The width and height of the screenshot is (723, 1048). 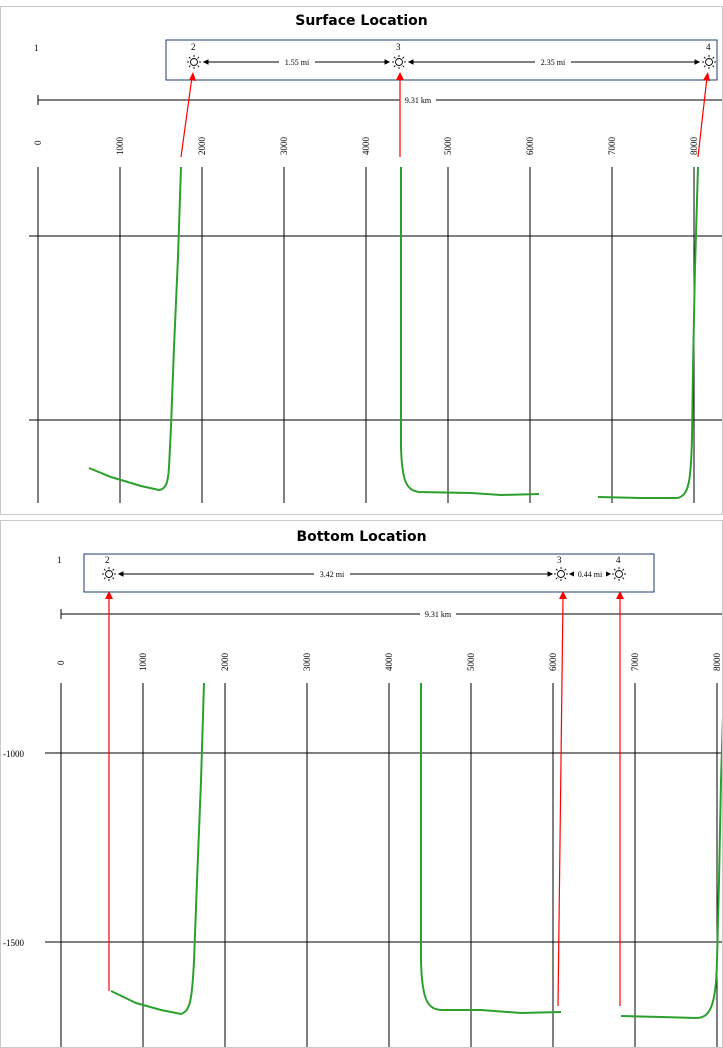 What do you see at coordinates (13, 943) in the screenshot?
I see `depth-label: -1500` at bounding box center [13, 943].